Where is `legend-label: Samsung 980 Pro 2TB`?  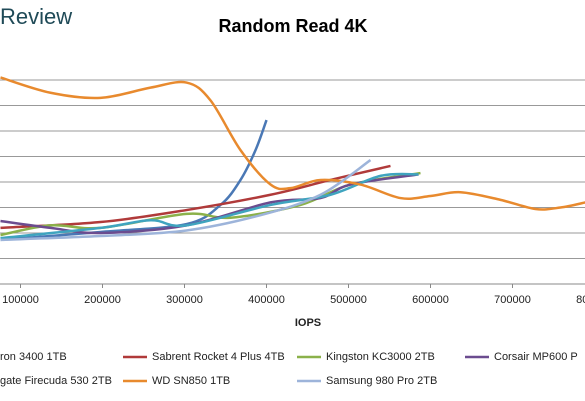 legend-label: Samsung 980 Pro 2TB is located at coordinates (381, 381).